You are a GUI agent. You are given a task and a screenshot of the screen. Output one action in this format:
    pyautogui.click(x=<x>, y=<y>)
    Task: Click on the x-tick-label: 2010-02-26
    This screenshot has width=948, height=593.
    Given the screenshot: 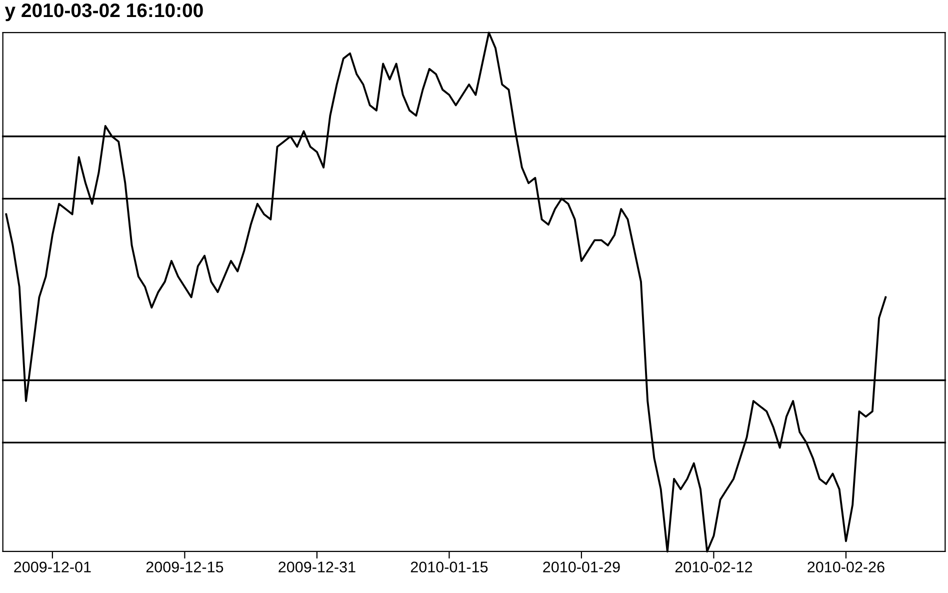 What is the action you would take?
    pyautogui.click(x=846, y=567)
    